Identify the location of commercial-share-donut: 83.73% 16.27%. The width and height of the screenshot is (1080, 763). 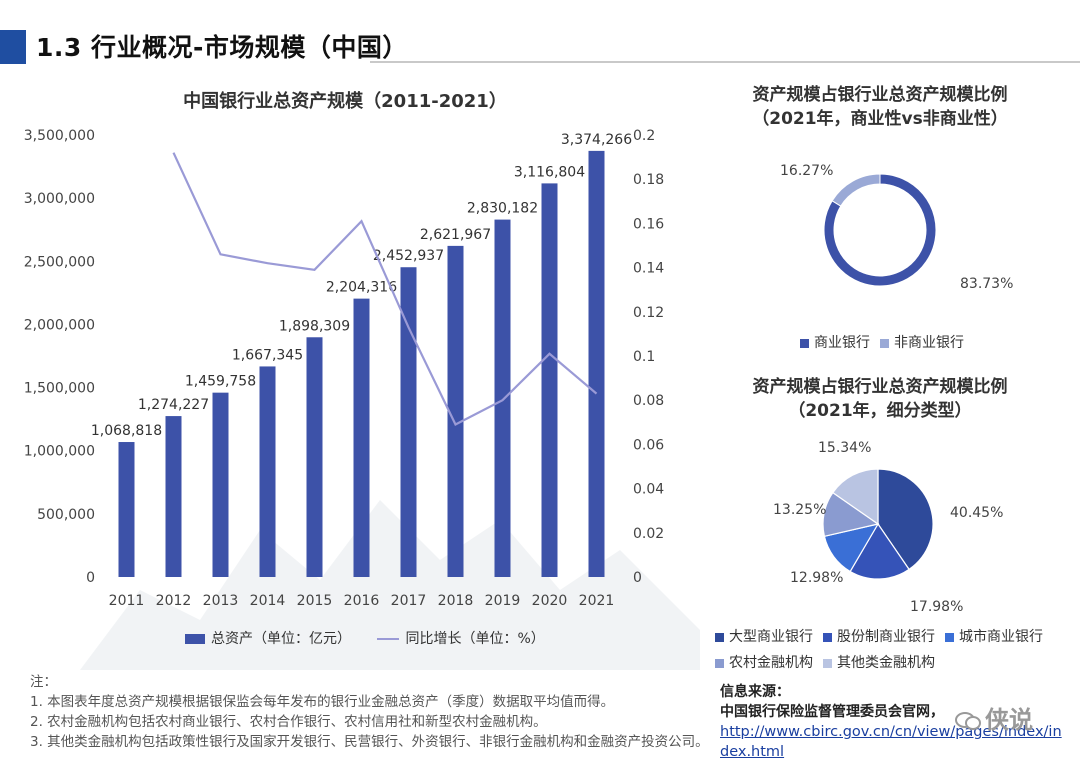
(896, 227).